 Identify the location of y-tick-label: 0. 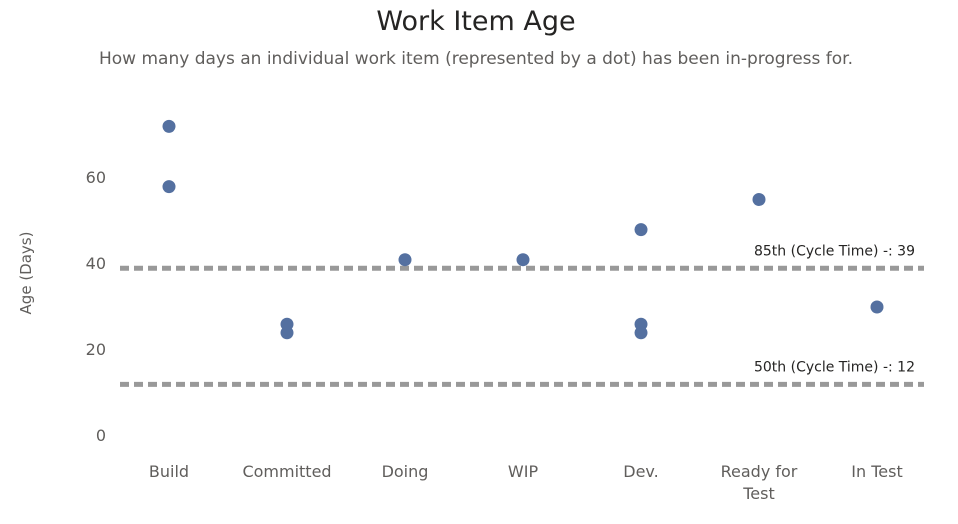
(101, 435).